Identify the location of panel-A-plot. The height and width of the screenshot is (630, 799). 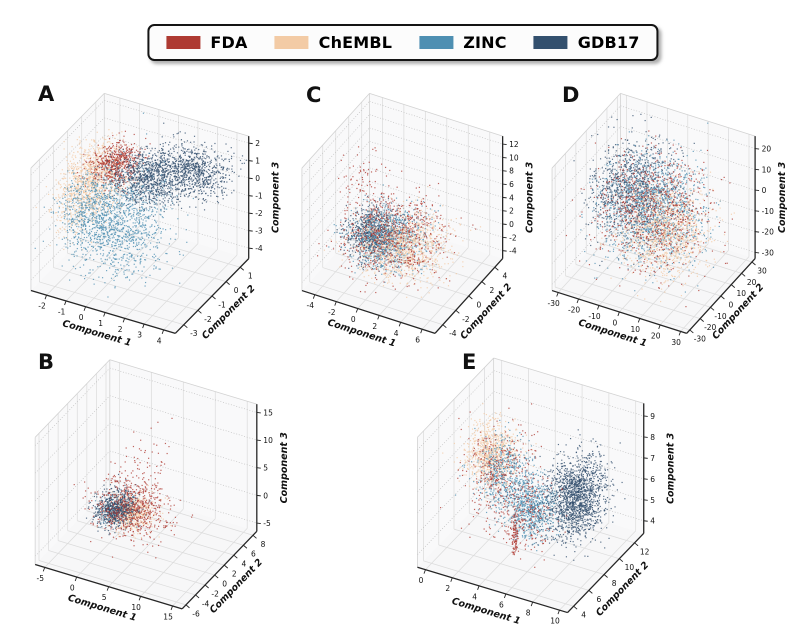
(158, 214).